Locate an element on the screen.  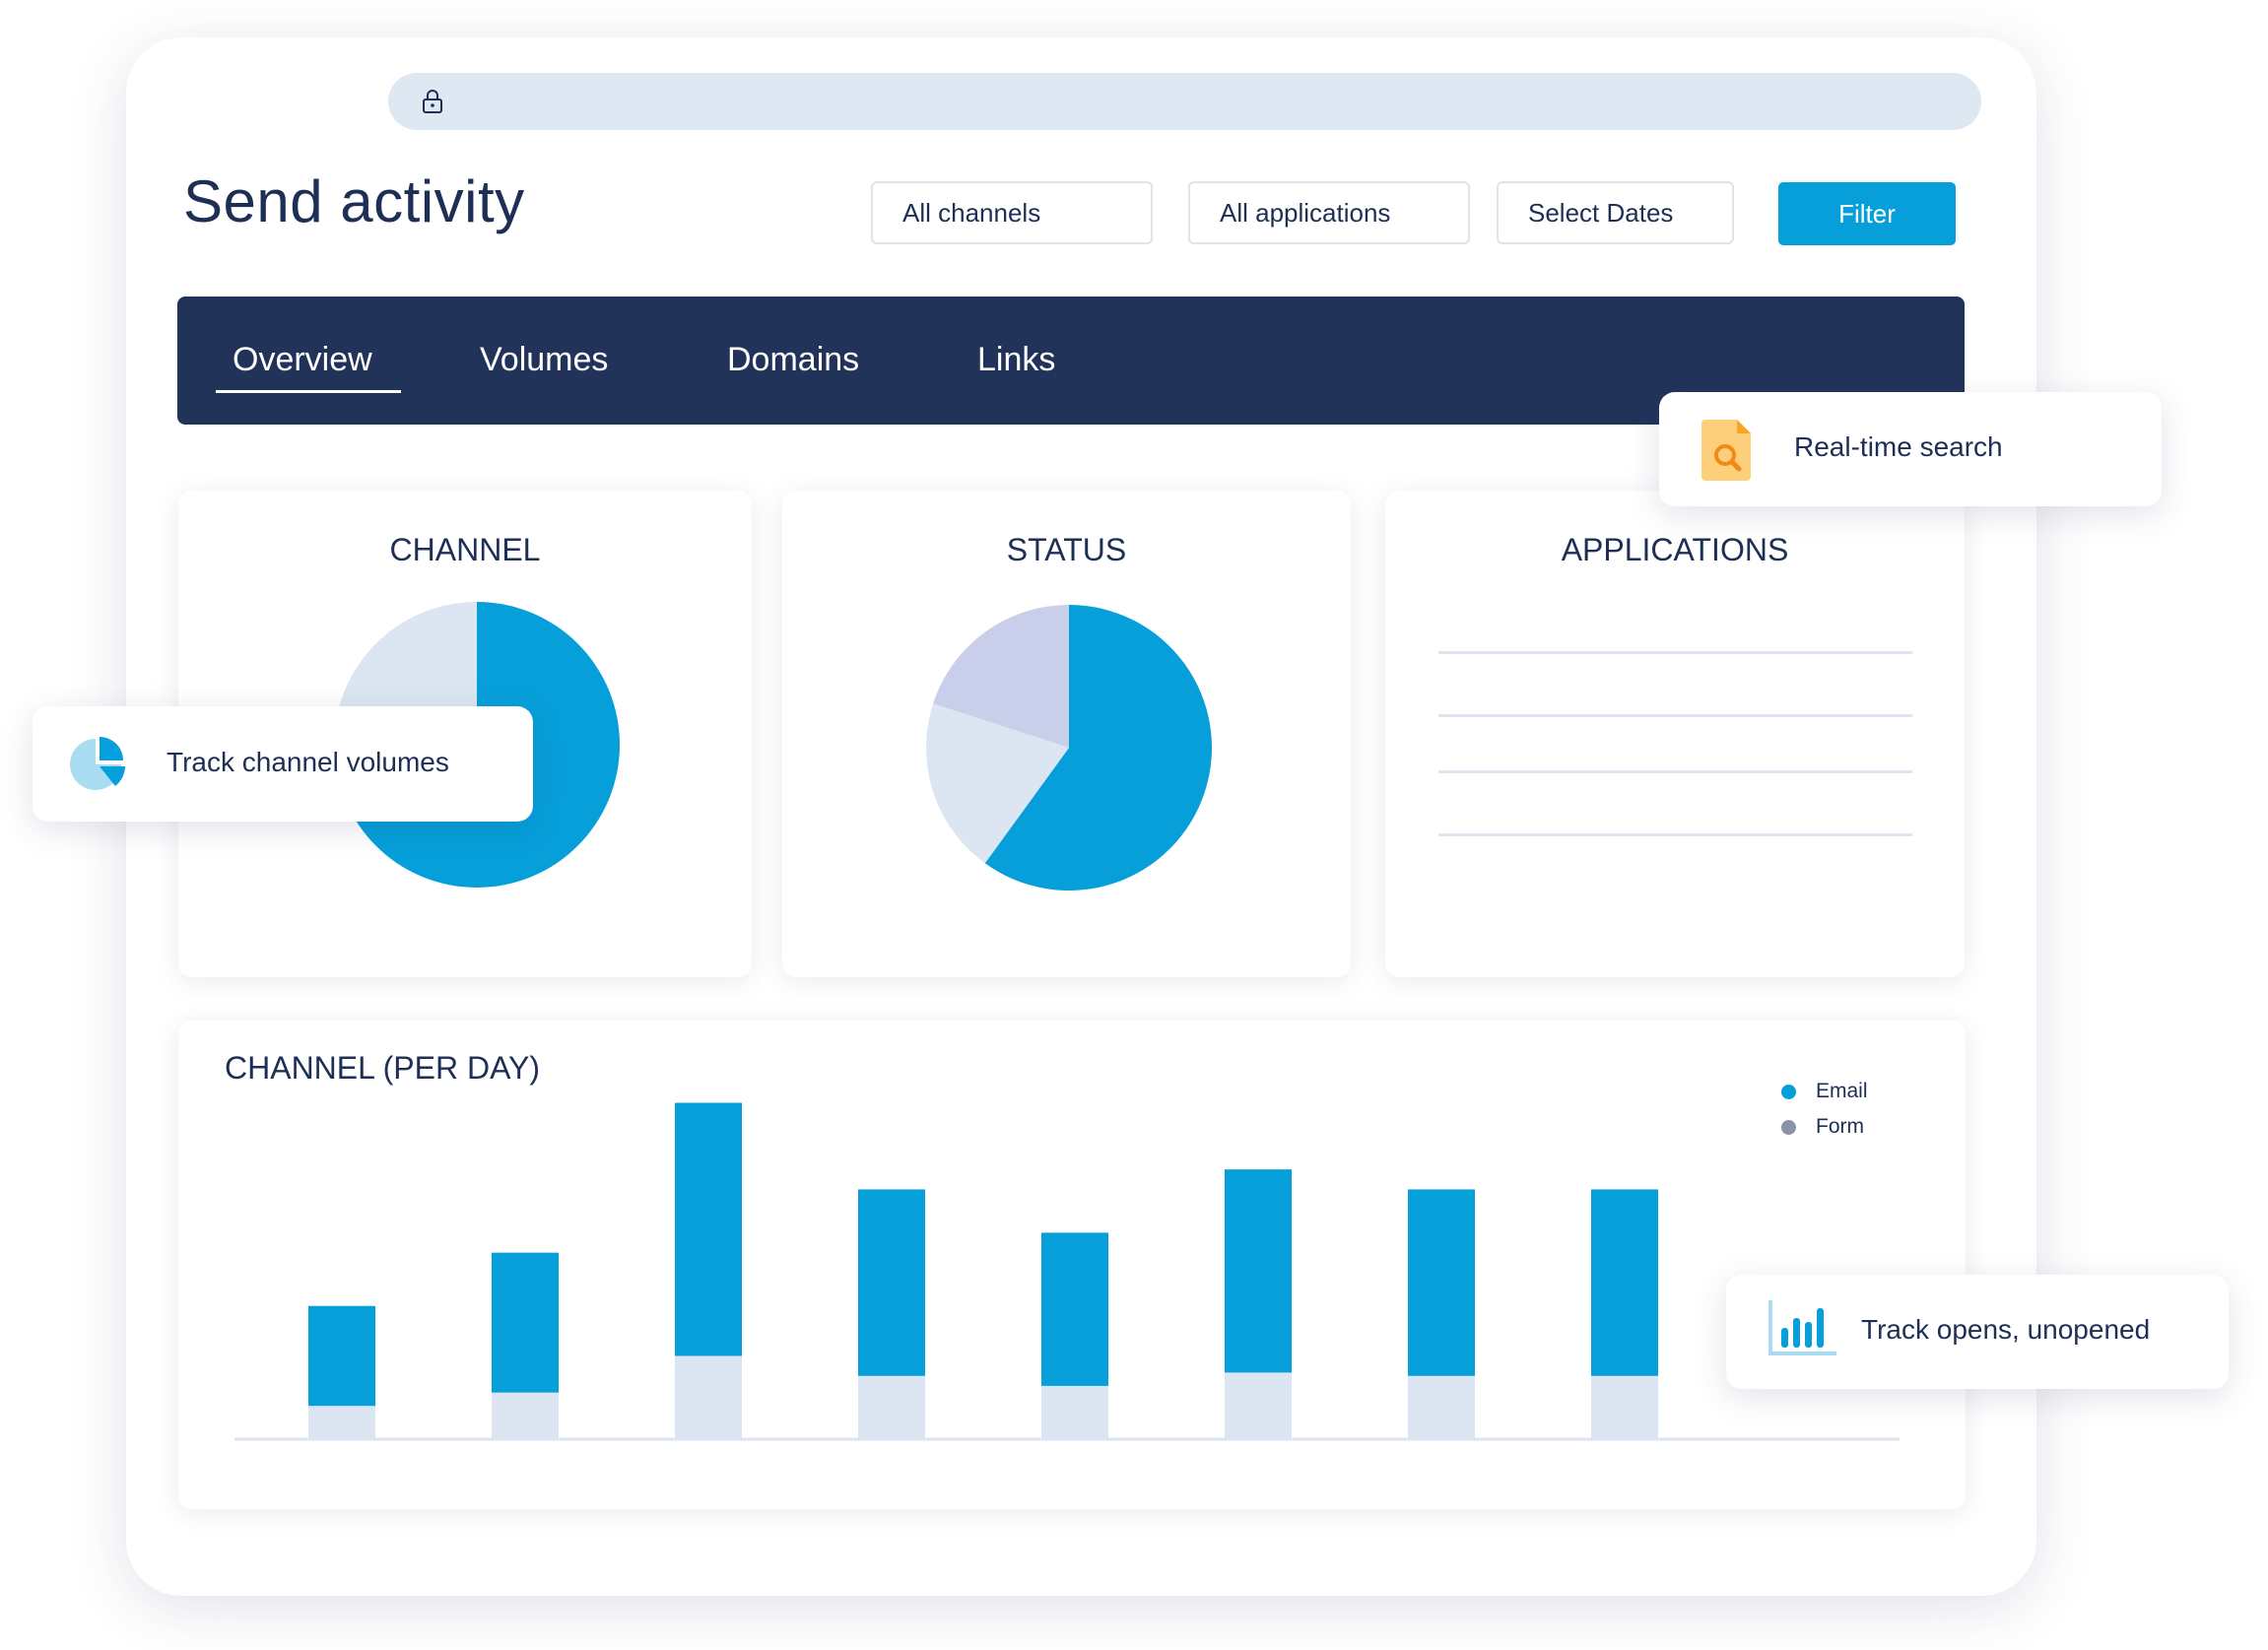
track-channel-volumes-callout: Track channel volumes is located at coordinates (283, 764).